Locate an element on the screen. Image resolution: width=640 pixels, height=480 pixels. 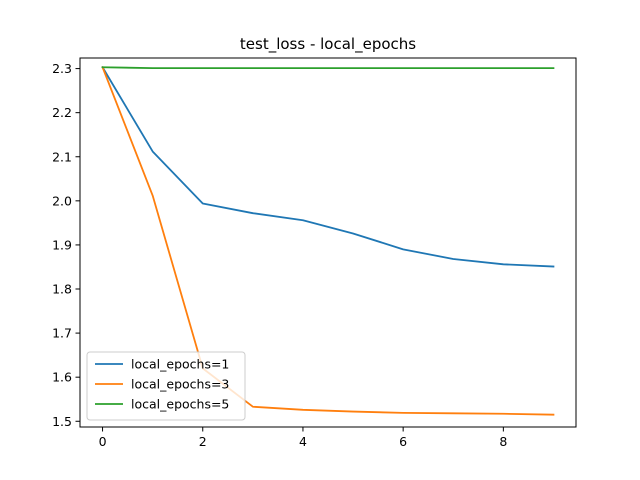
legend-label-2: local_epochs=3 is located at coordinates (180, 384).